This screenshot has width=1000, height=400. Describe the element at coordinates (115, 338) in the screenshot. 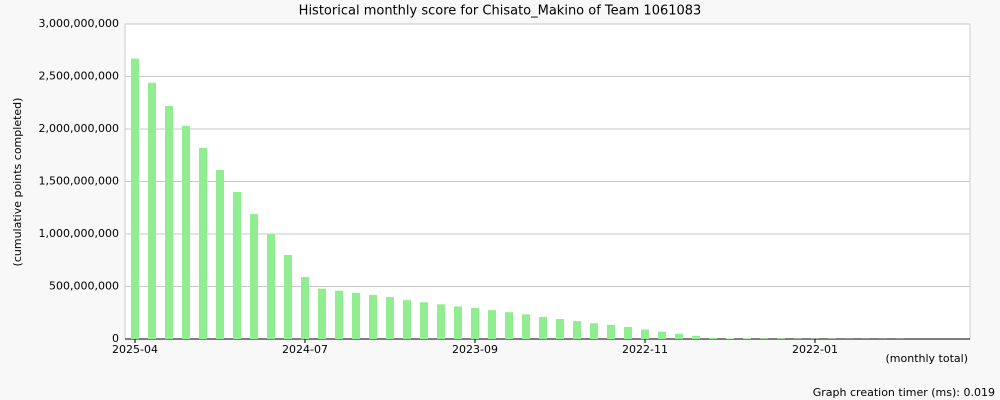

I see `y-tick-label: 0` at that location.